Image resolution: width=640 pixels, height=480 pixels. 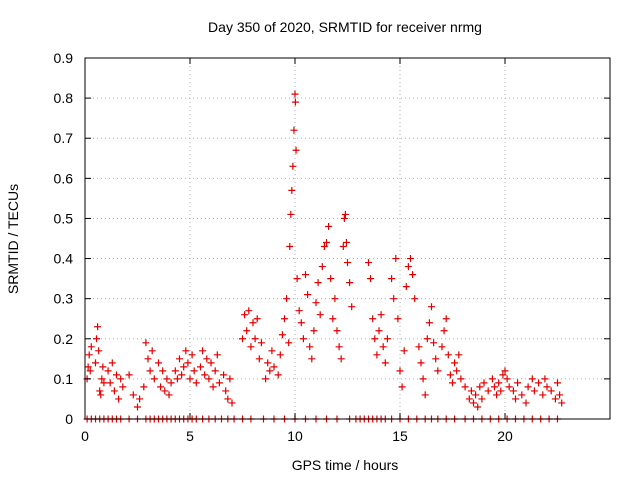 I want to click on y-tick-label: 0.7, so click(x=64, y=138).